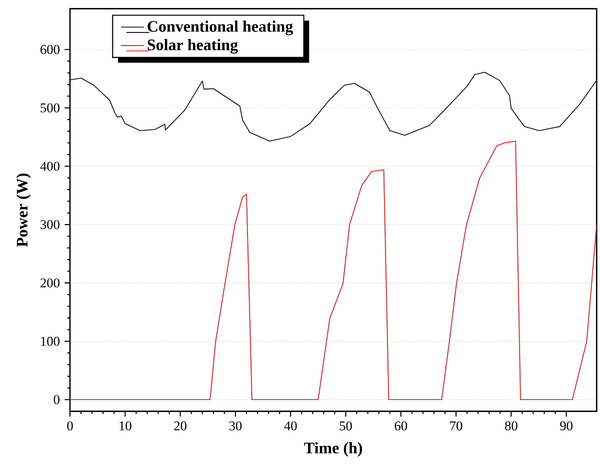 The image size is (600, 470). Describe the element at coordinates (456, 425) in the screenshot. I see `x-tick-label: 70` at that location.